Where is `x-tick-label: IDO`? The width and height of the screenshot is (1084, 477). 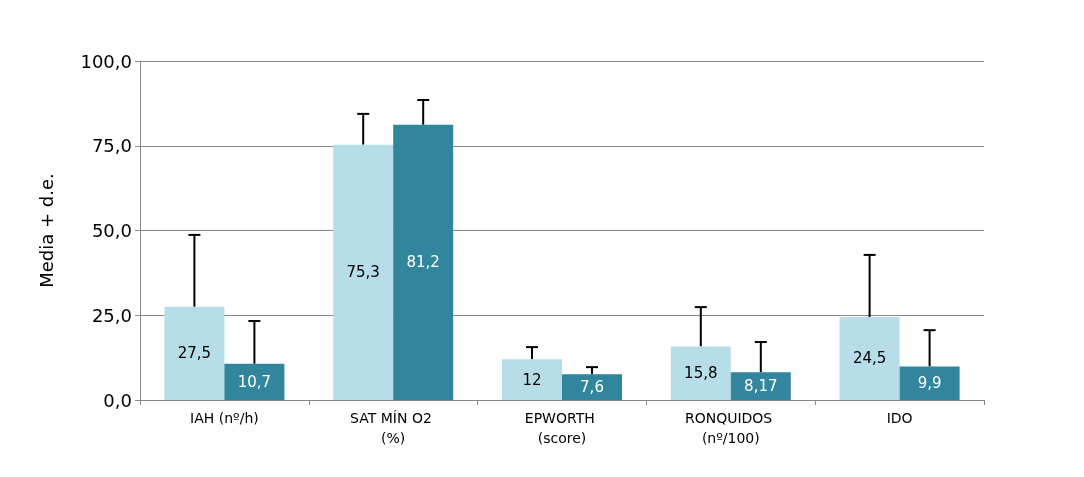 x-tick-label: IDO is located at coordinates (899, 418).